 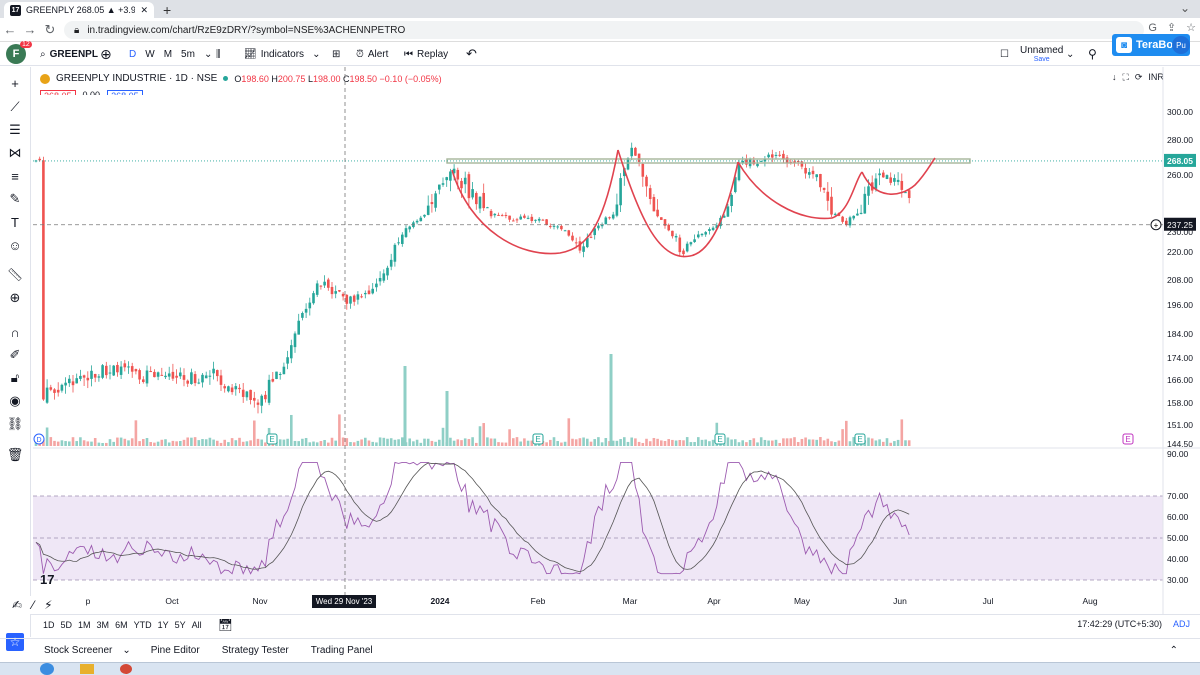 I want to click on brush-icon: ✎, so click(x=15, y=198).